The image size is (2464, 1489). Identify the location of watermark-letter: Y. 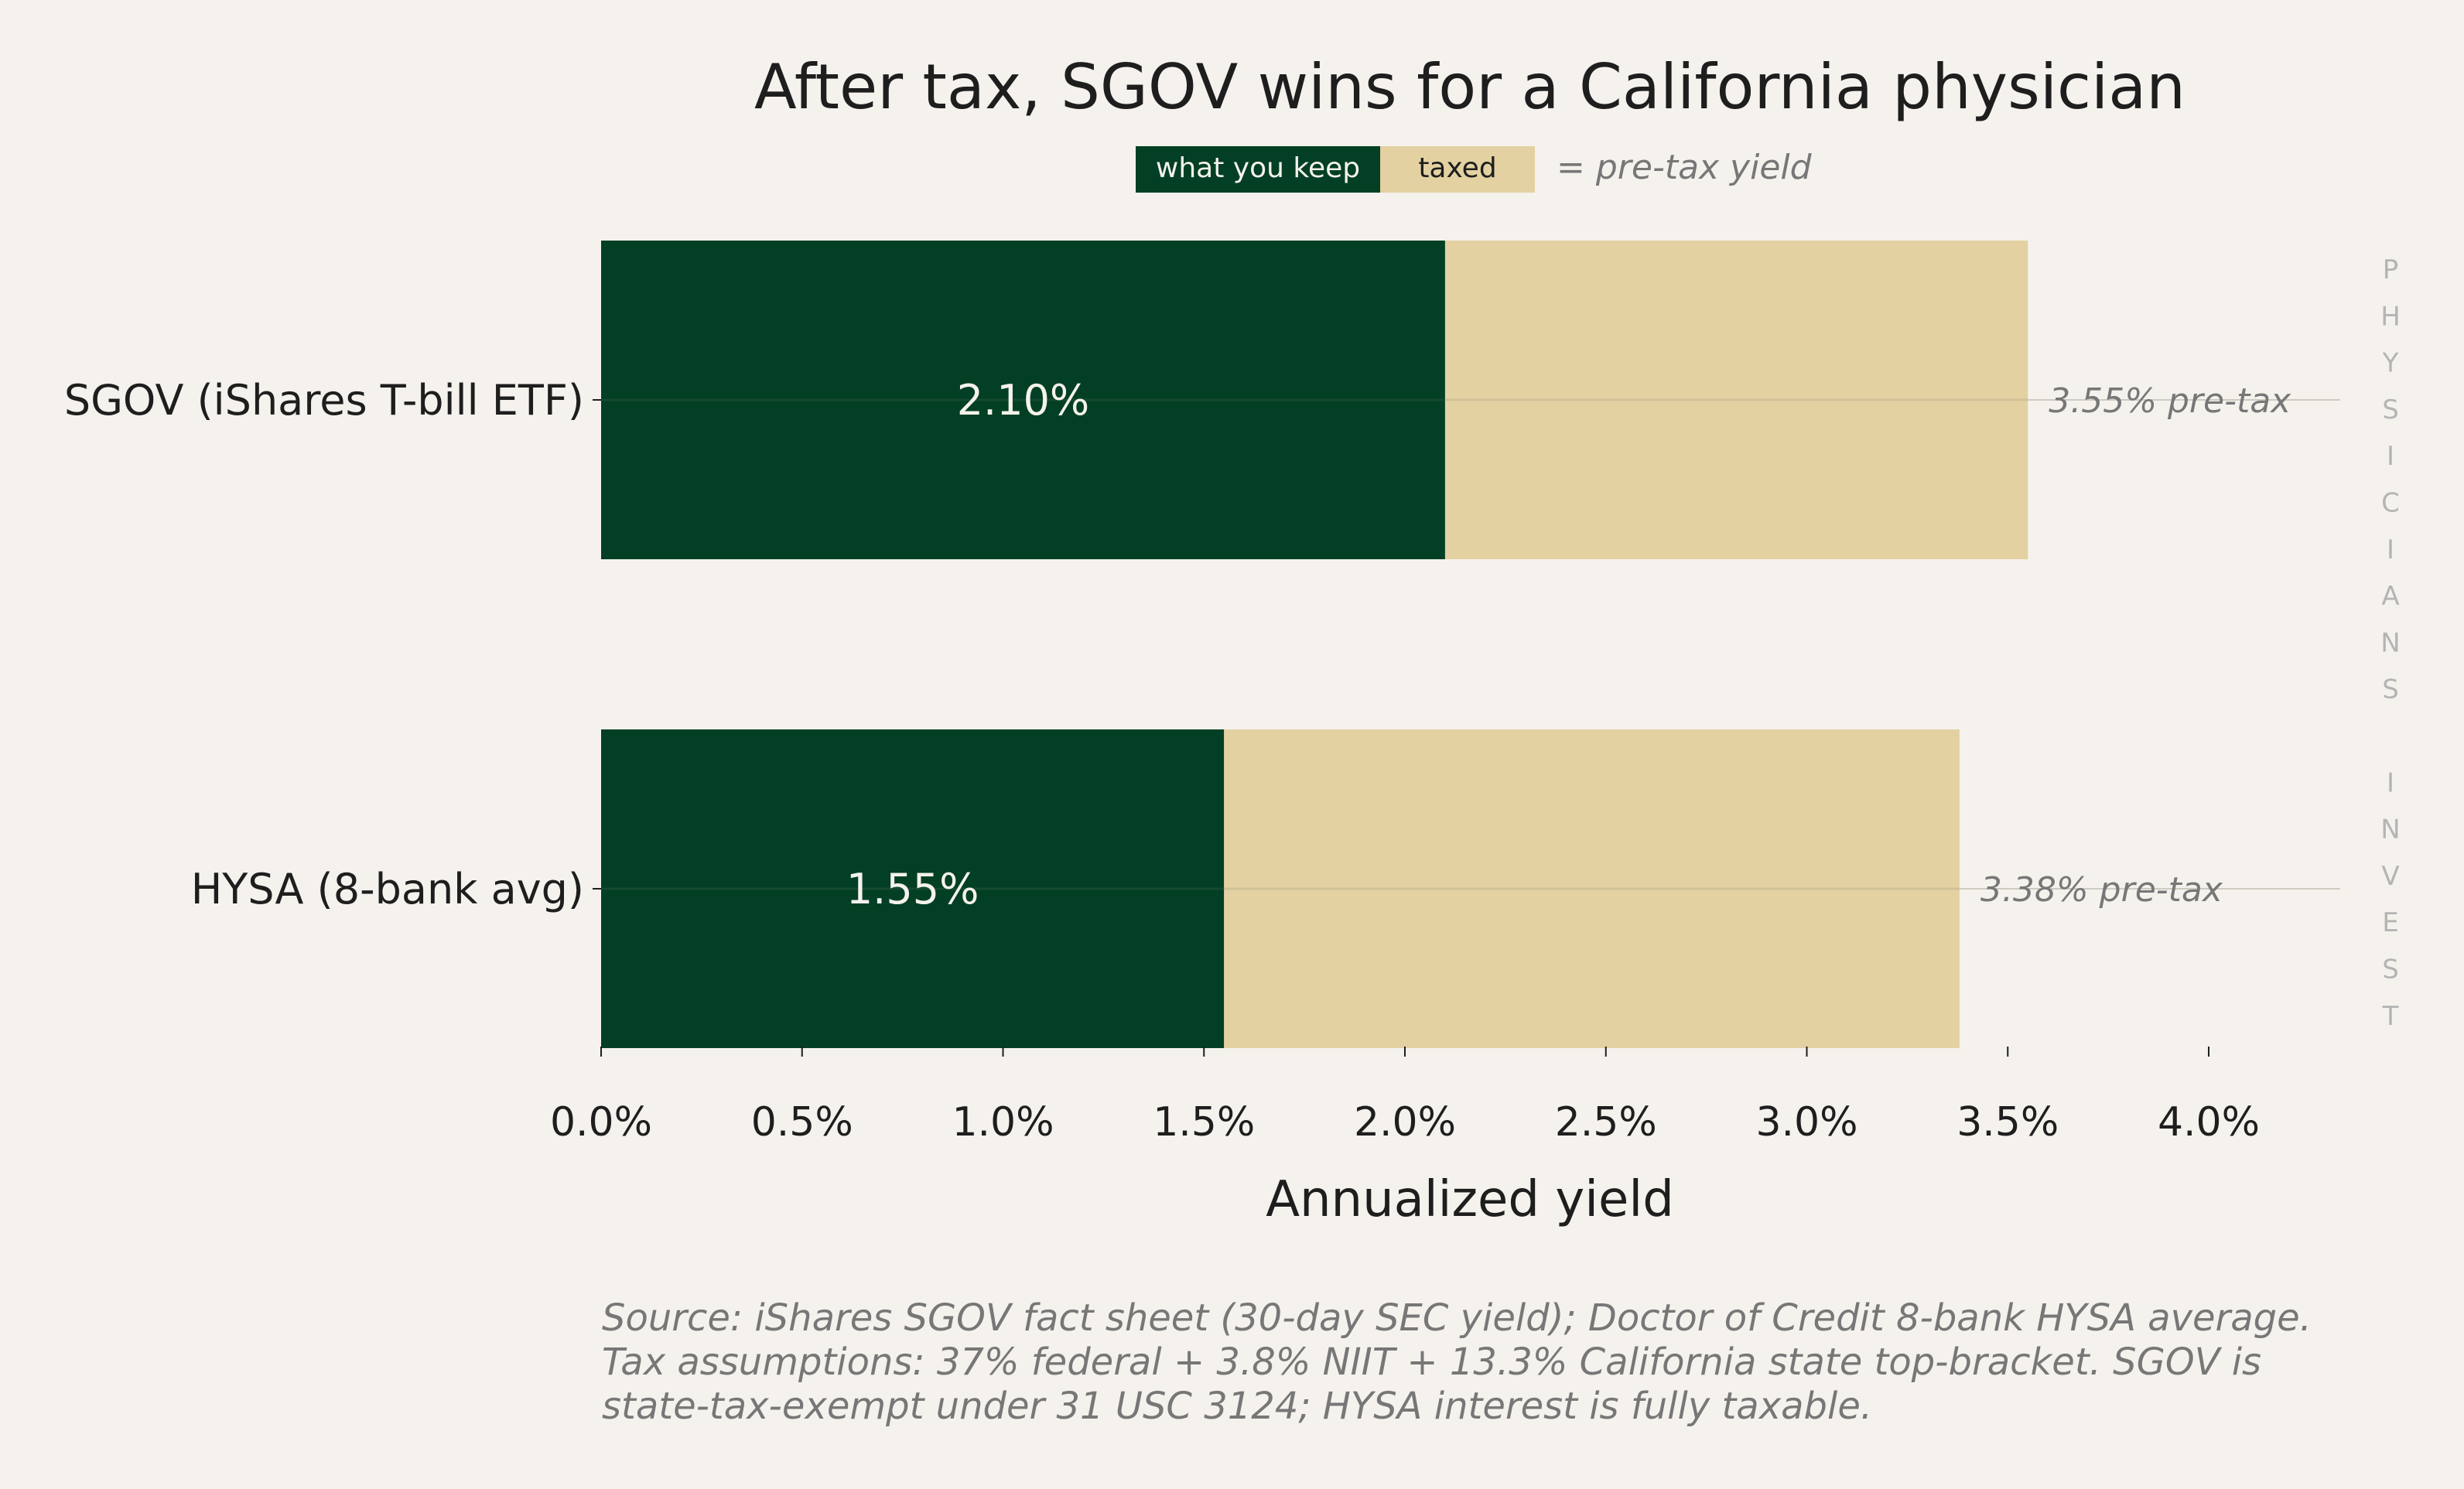
(2391, 363).